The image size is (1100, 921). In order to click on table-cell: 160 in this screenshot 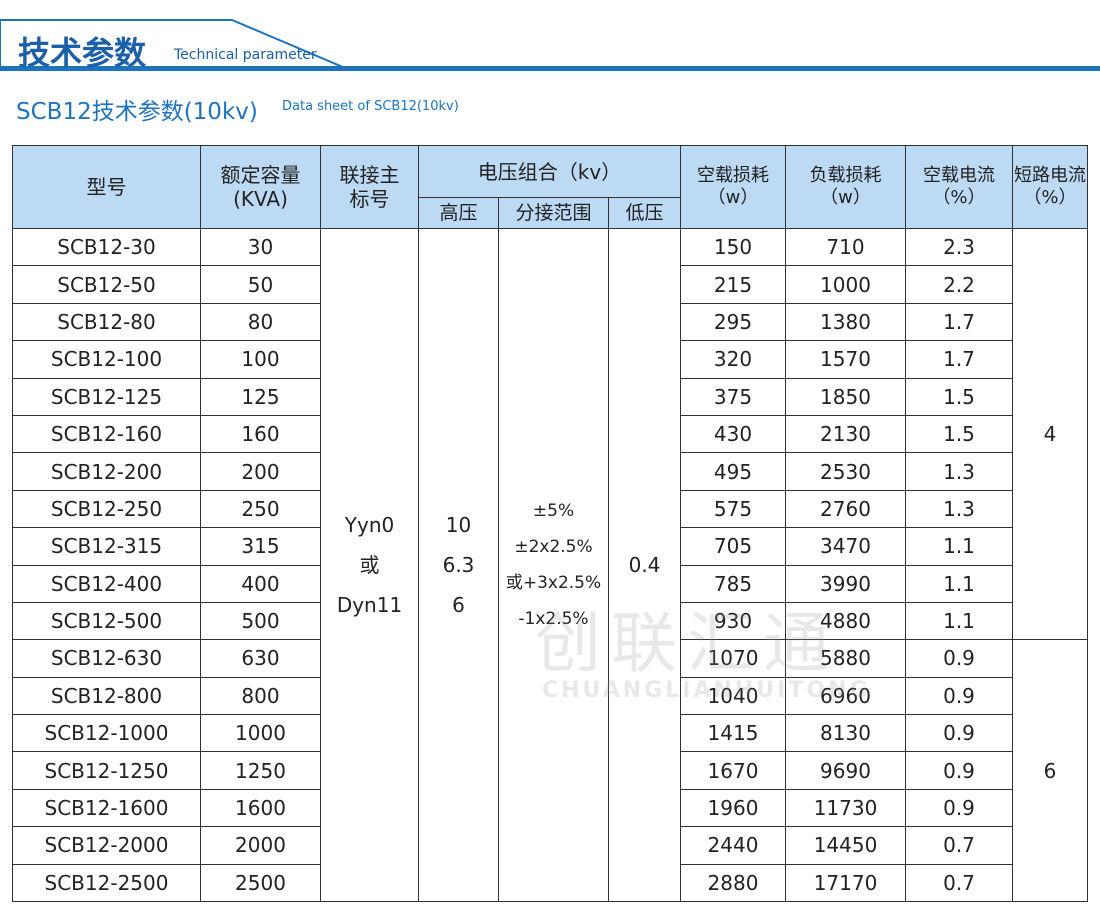, I will do `click(260, 434)`.